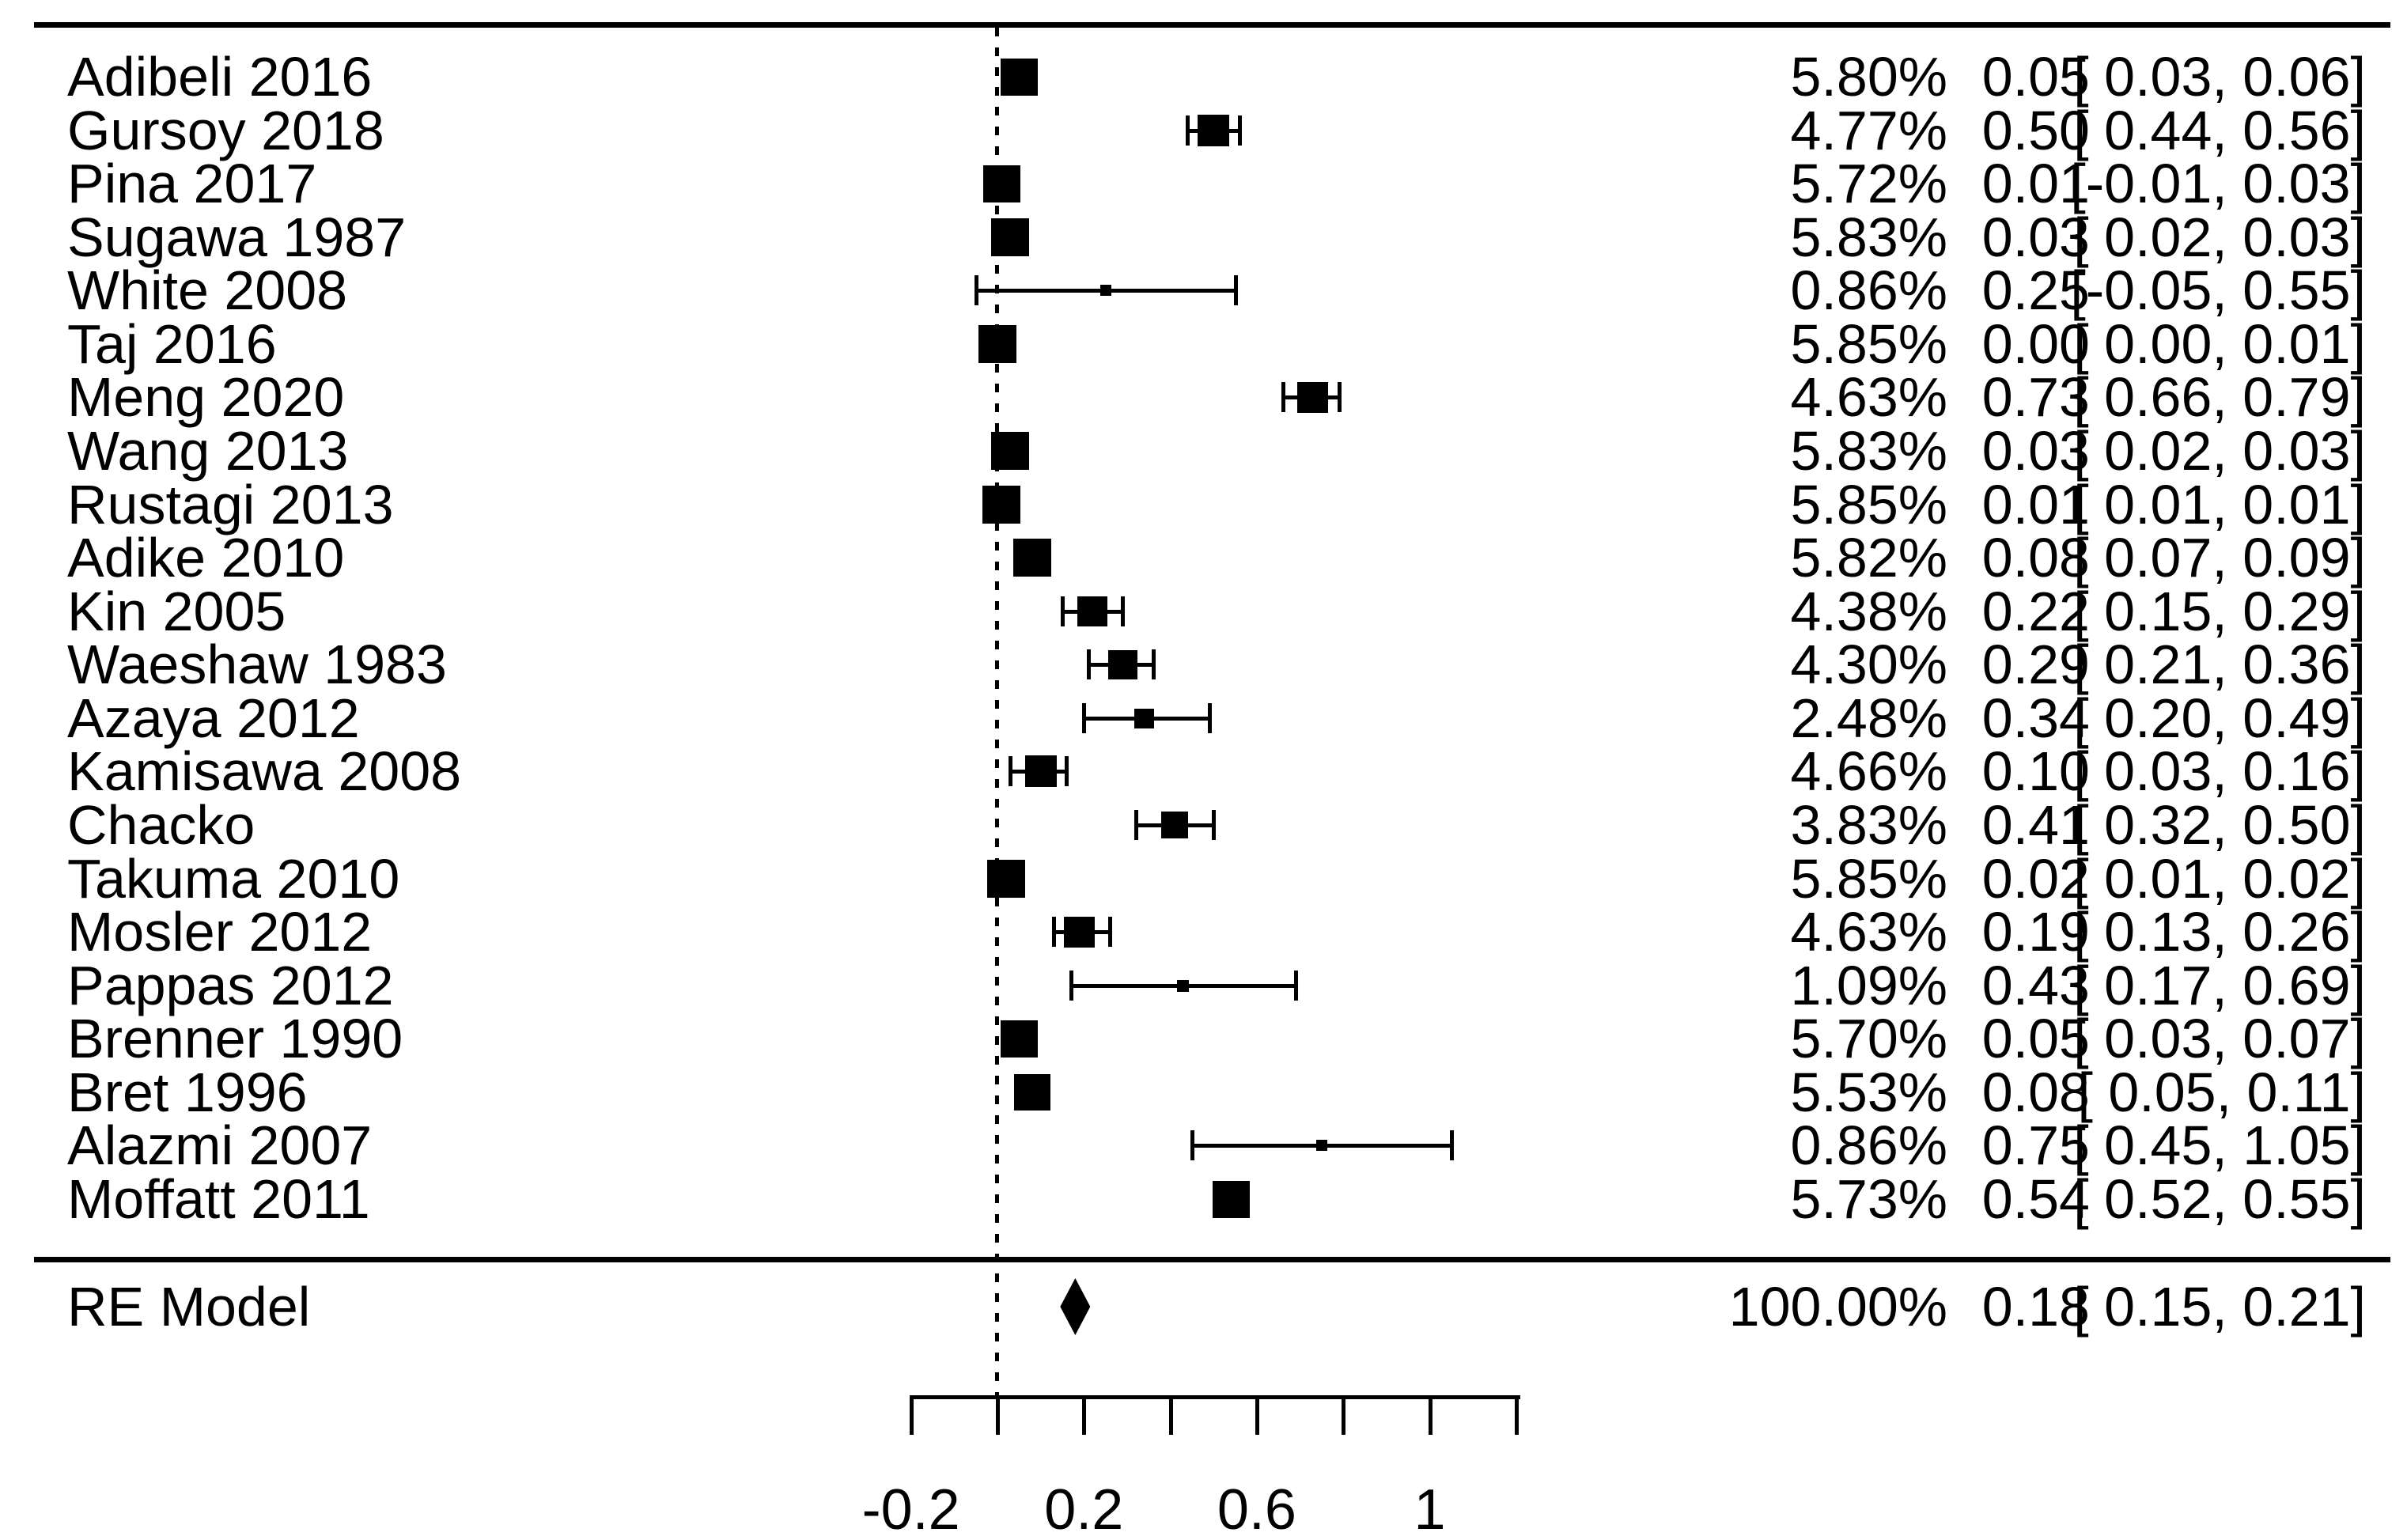  I want to click on estimate-value: 0.10, so click(2035, 771).